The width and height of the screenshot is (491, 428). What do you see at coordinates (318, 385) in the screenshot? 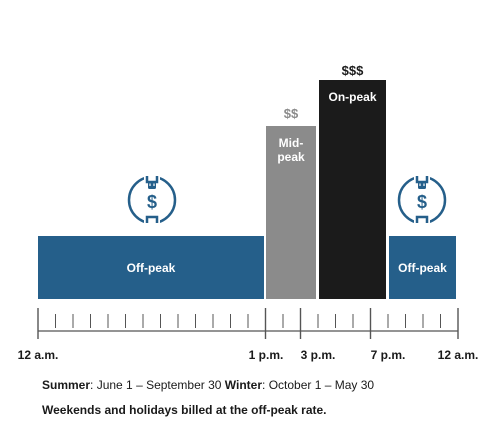
I see `winter-dates: : October 1 – May 30` at bounding box center [318, 385].